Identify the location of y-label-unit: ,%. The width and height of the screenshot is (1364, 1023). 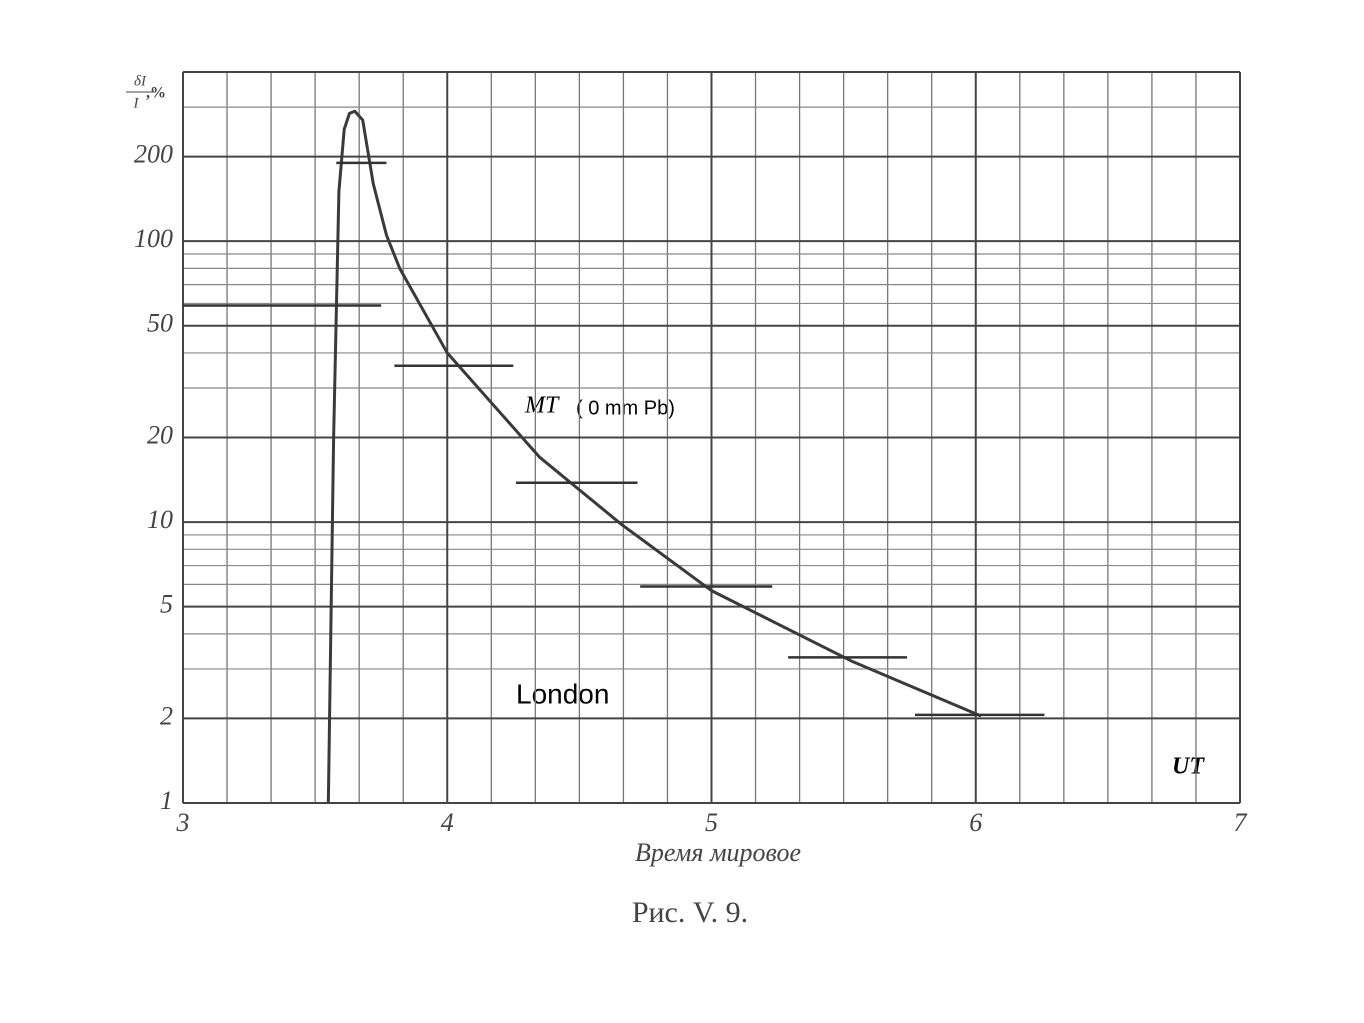
(156, 93).